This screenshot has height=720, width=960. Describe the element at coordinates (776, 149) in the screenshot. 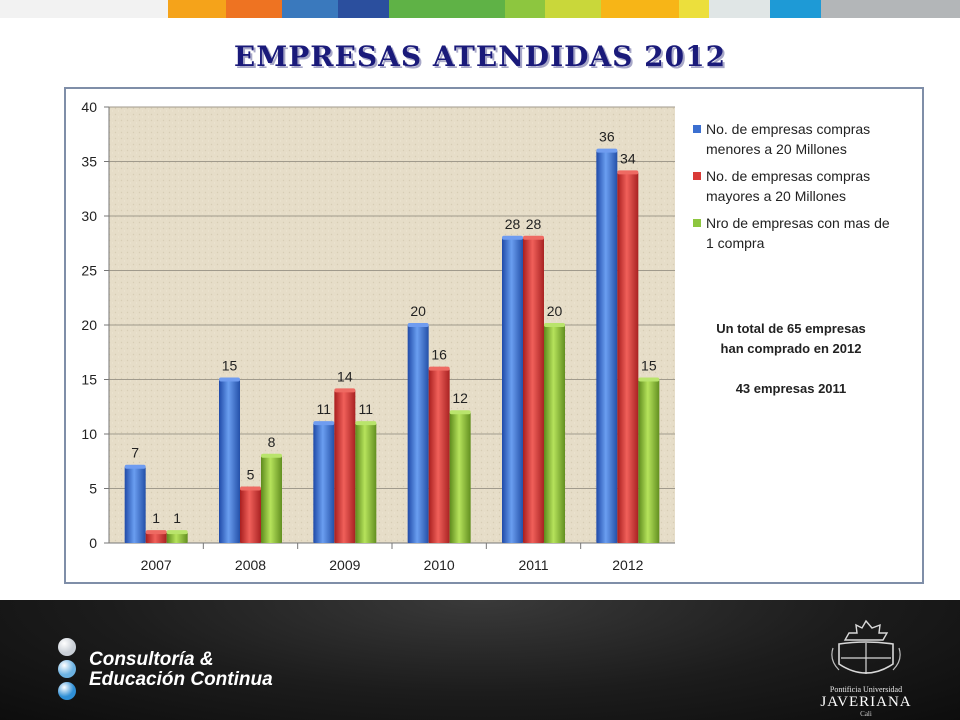

I see `legend-label: menores a 20 Millones` at that location.